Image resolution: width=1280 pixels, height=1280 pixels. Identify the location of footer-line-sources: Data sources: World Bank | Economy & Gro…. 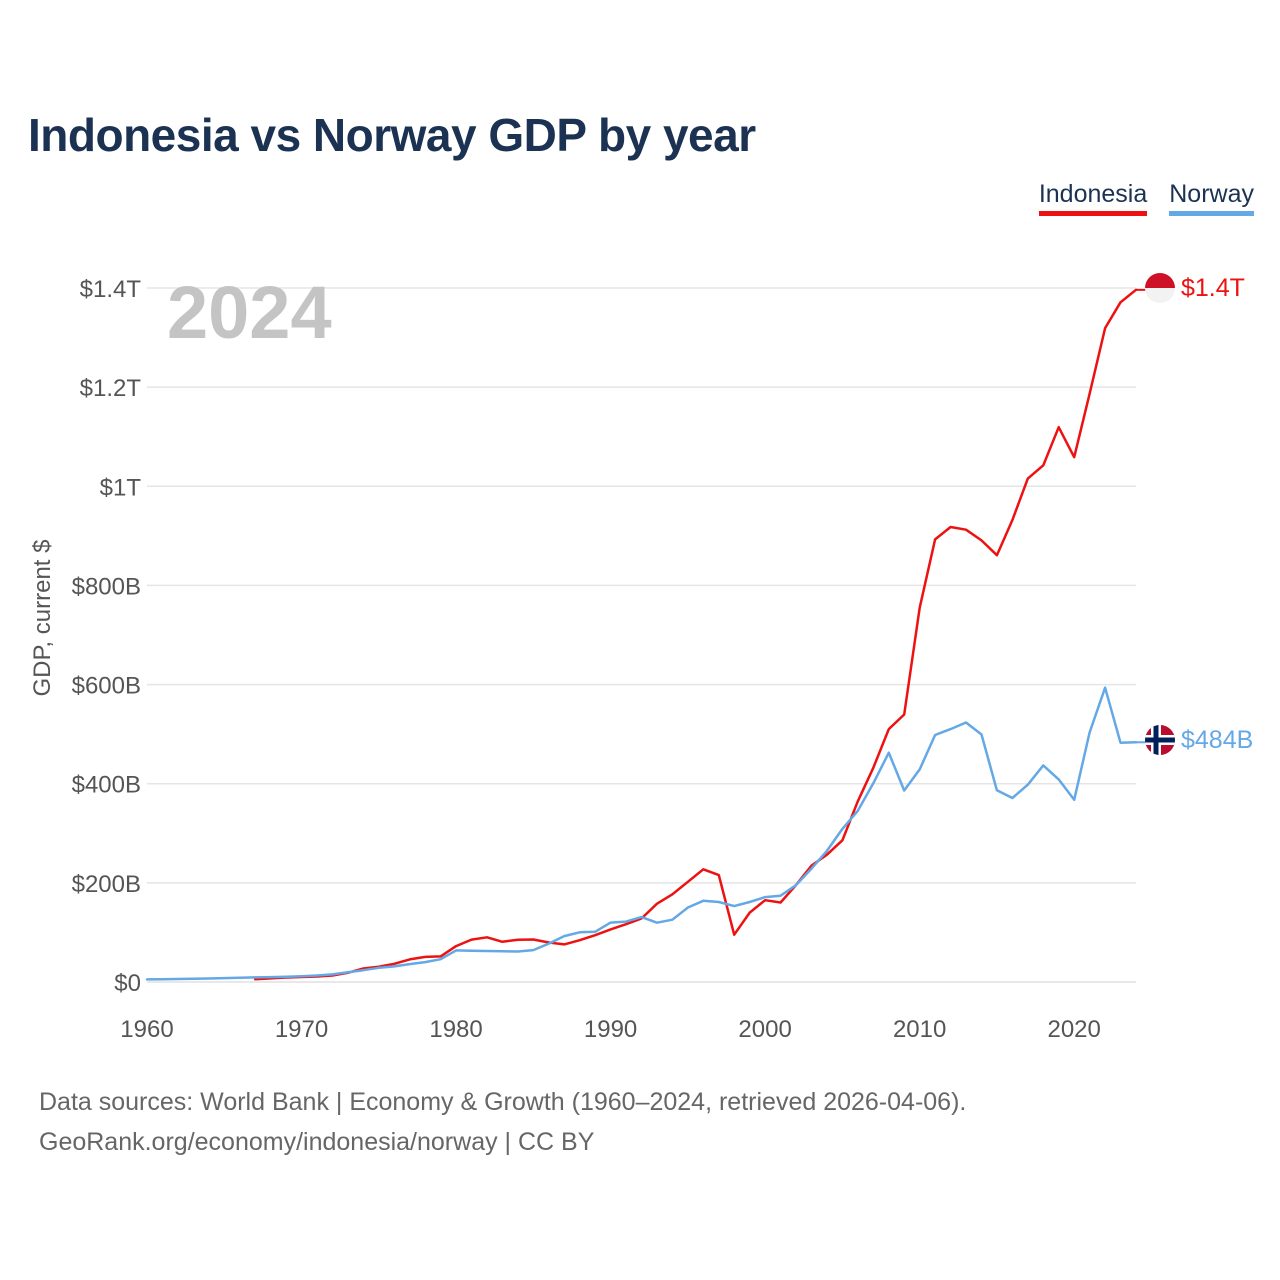
(503, 1102).